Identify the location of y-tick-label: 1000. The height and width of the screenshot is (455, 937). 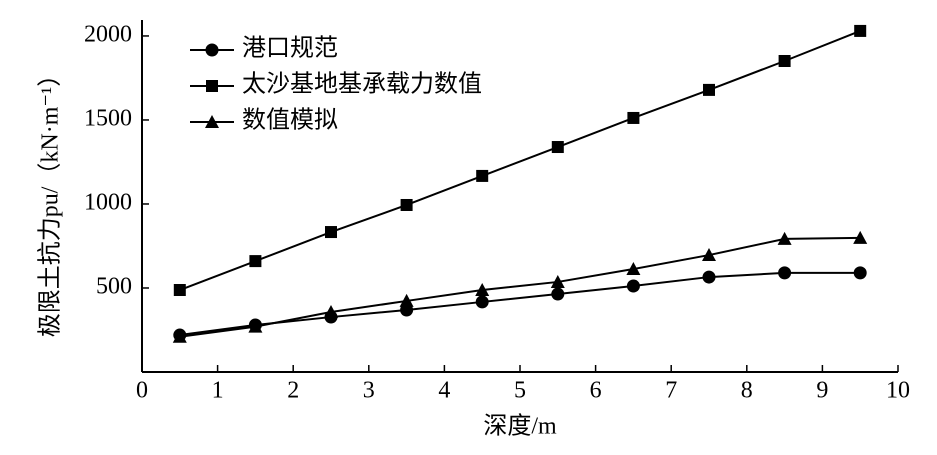
(108, 202).